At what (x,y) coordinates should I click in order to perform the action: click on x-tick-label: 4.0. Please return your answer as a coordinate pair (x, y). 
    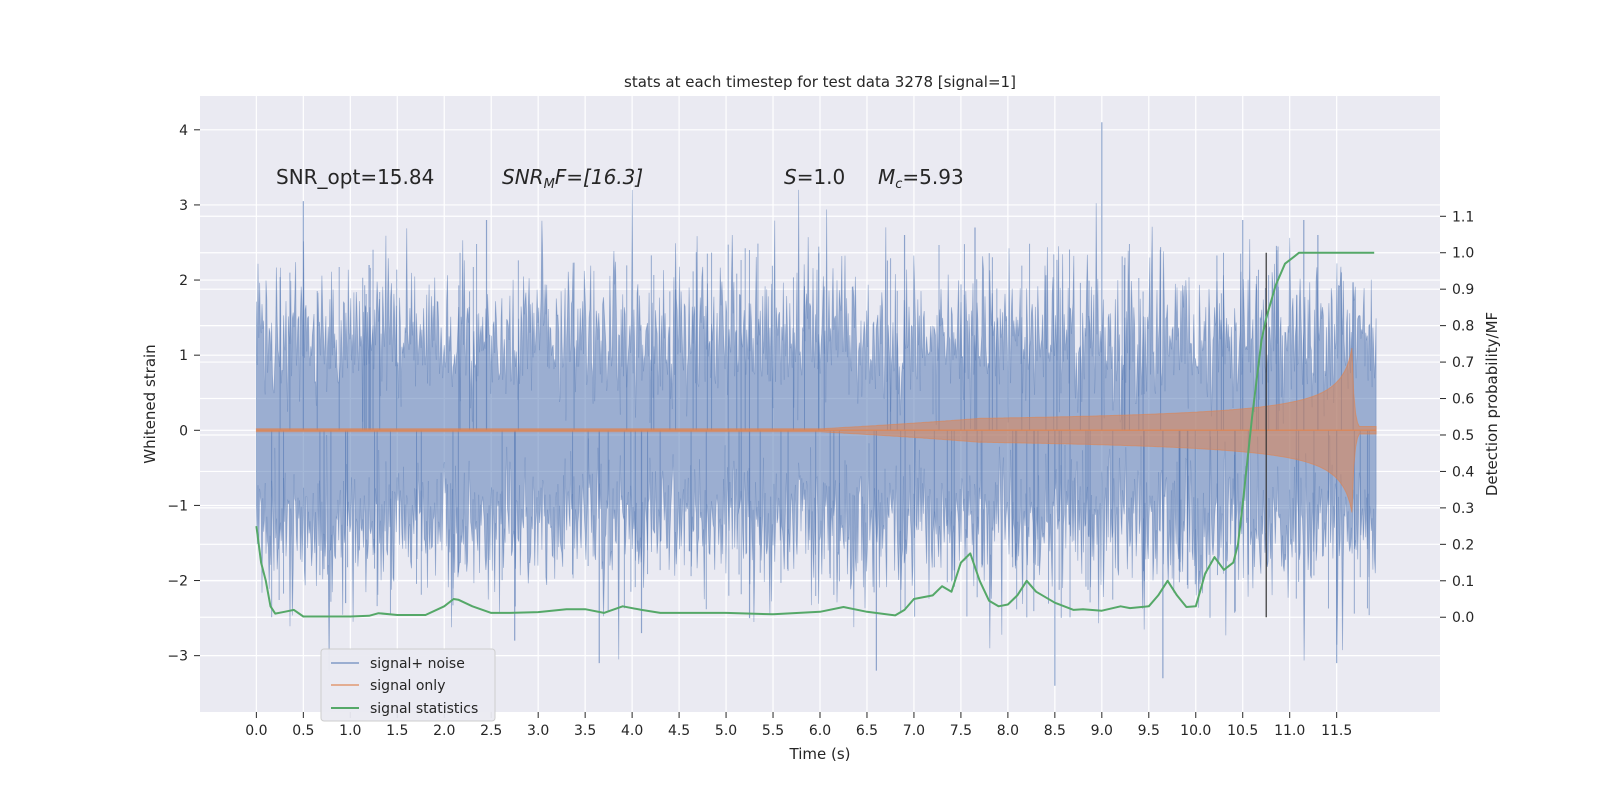
    Looking at the image, I should click on (632, 731).